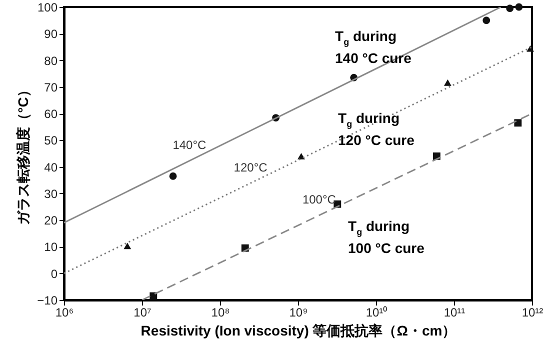 The width and height of the screenshot is (559, 349). I want to click on y-tick-label: 50, so click(51, 141).